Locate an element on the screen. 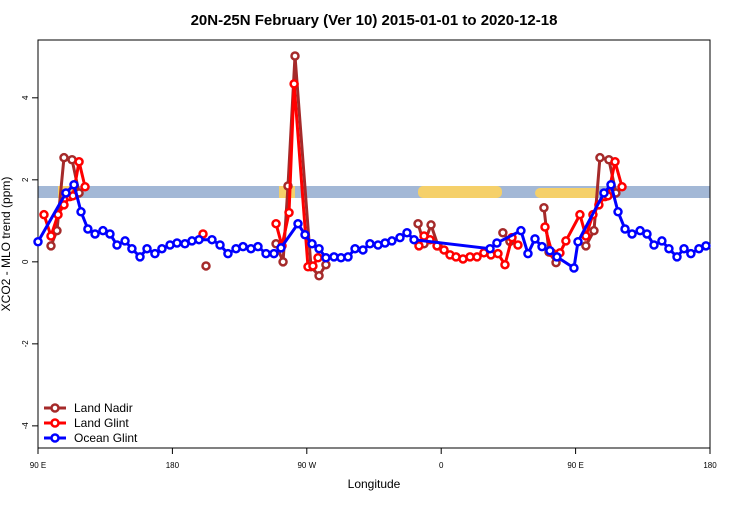  x-tick-label: 0 is located at coordinates (441, 465).